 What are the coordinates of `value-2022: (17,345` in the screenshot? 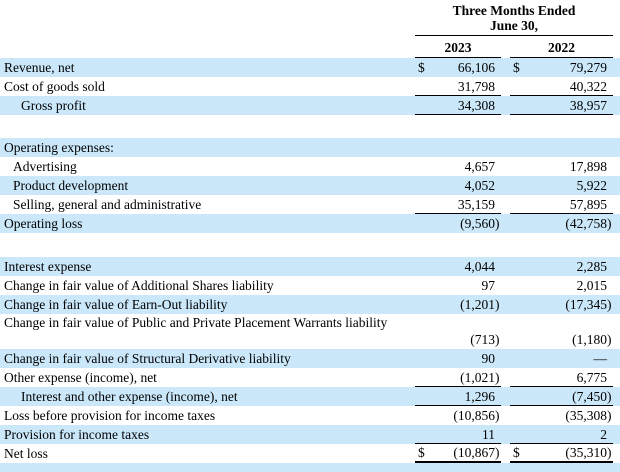 It's located at (586, 304).